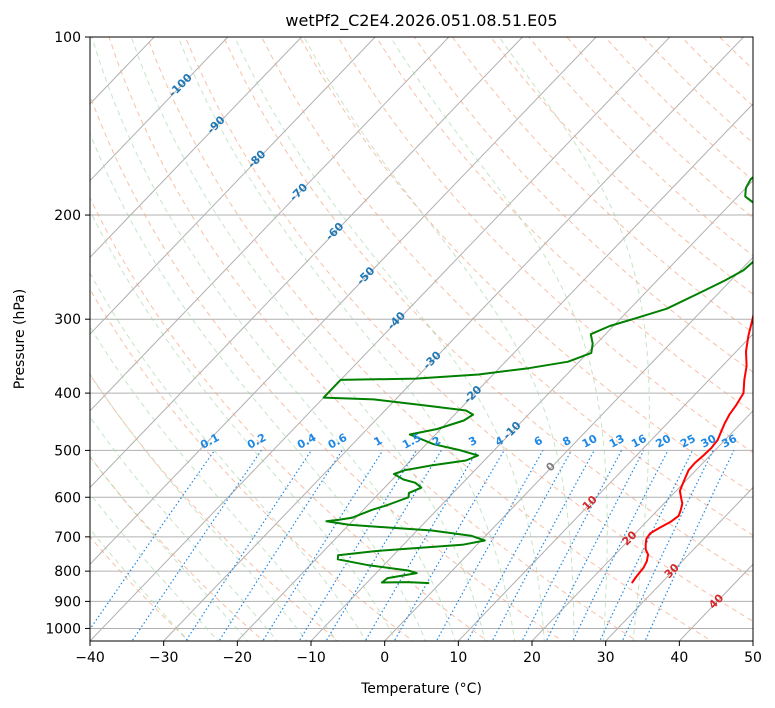 The width and height of the screenshot is (775, 708). I want to click on y-tick-label: 400, so click(67, 394).